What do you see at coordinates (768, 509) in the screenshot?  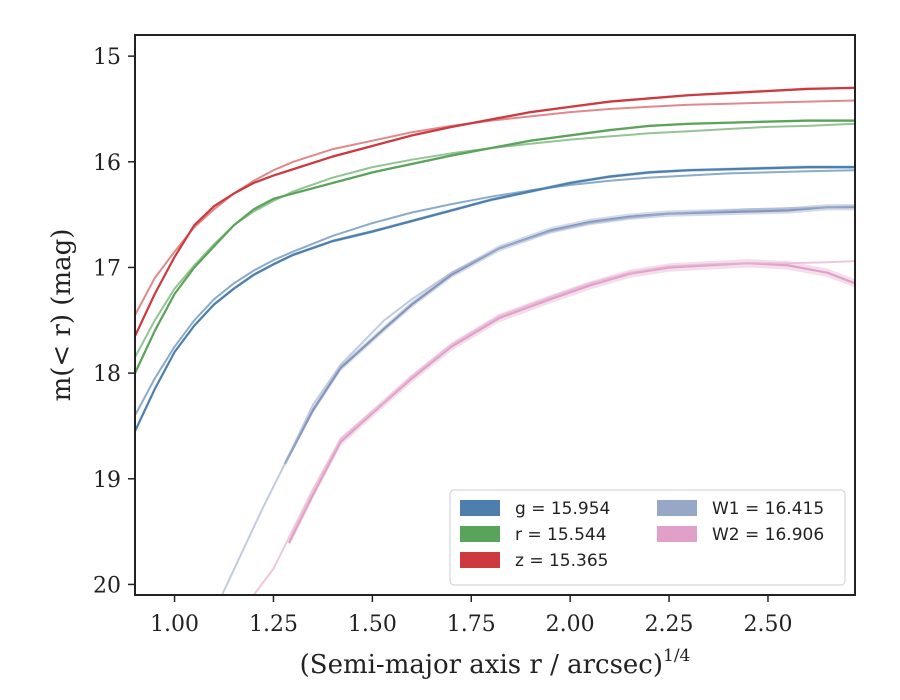 I see `legend-label-w1-16-415: W1 = 16.415` at bounding box center [768, 509].